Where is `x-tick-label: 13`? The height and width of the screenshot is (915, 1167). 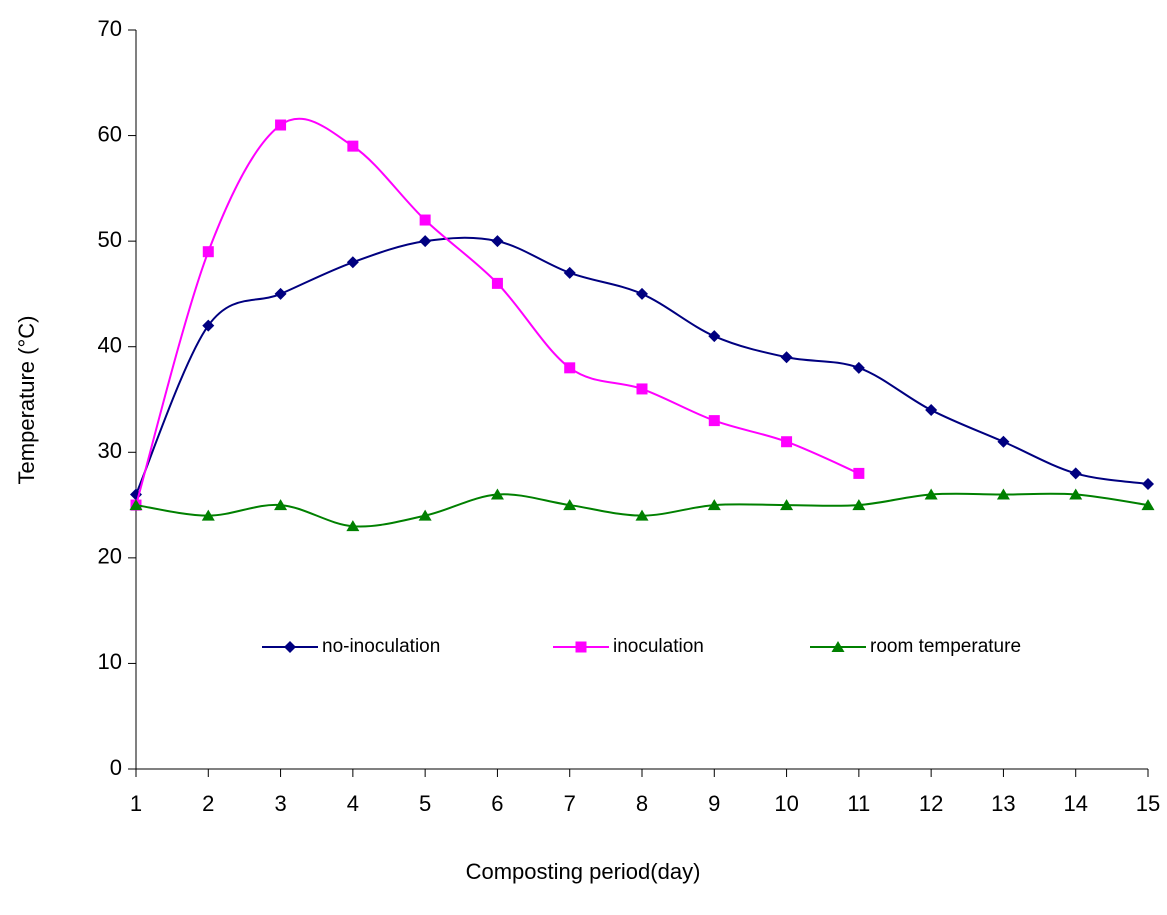
x-tick-label: 13 is located at coordinates (1003, 803).